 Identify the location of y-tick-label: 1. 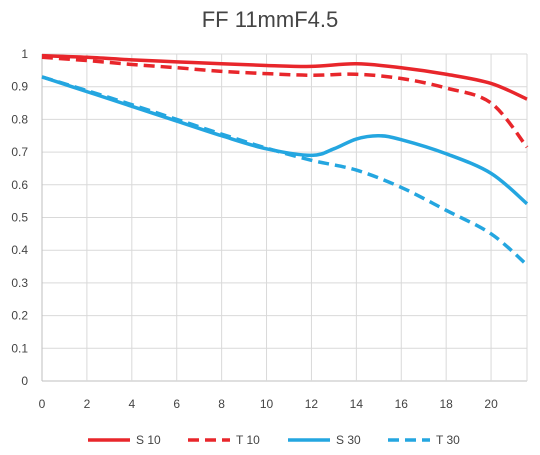
(24, 54).